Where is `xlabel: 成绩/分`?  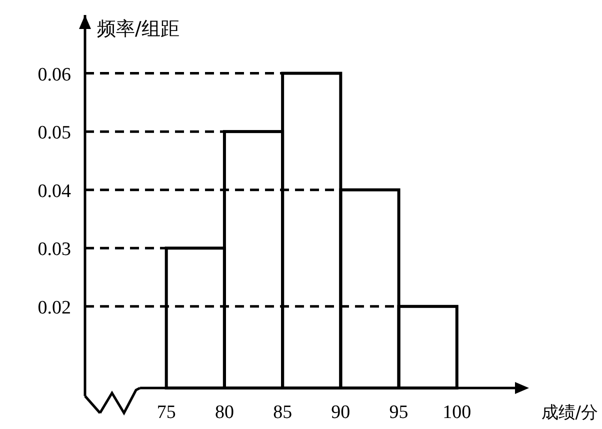 xlabel: 成绩/分 is located at coordinates (569, 413).